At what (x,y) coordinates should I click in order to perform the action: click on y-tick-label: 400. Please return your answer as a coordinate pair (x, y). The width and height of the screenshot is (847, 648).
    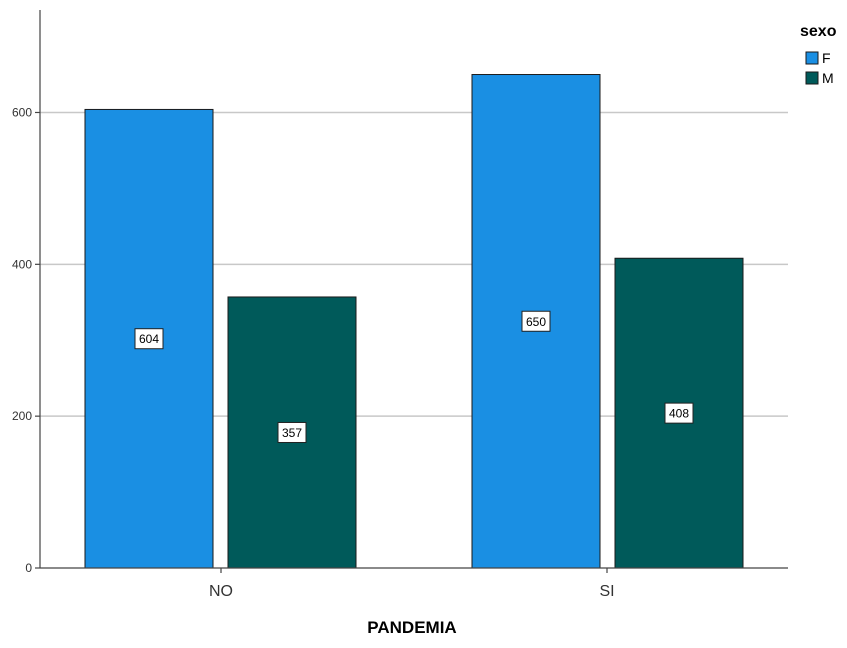
    Looking at the image, I should click on (22, 264).